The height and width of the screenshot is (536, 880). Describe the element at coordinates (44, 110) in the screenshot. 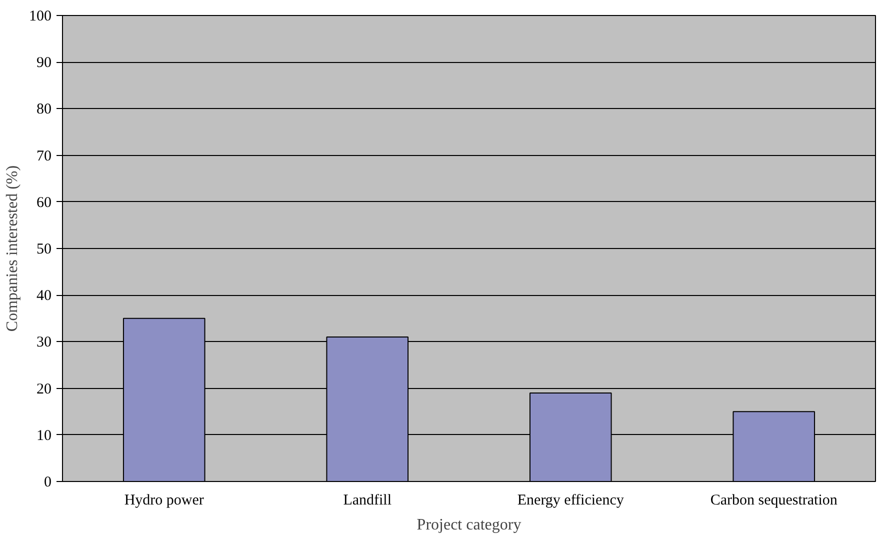

I see `y-tick-label: 80` at that location.